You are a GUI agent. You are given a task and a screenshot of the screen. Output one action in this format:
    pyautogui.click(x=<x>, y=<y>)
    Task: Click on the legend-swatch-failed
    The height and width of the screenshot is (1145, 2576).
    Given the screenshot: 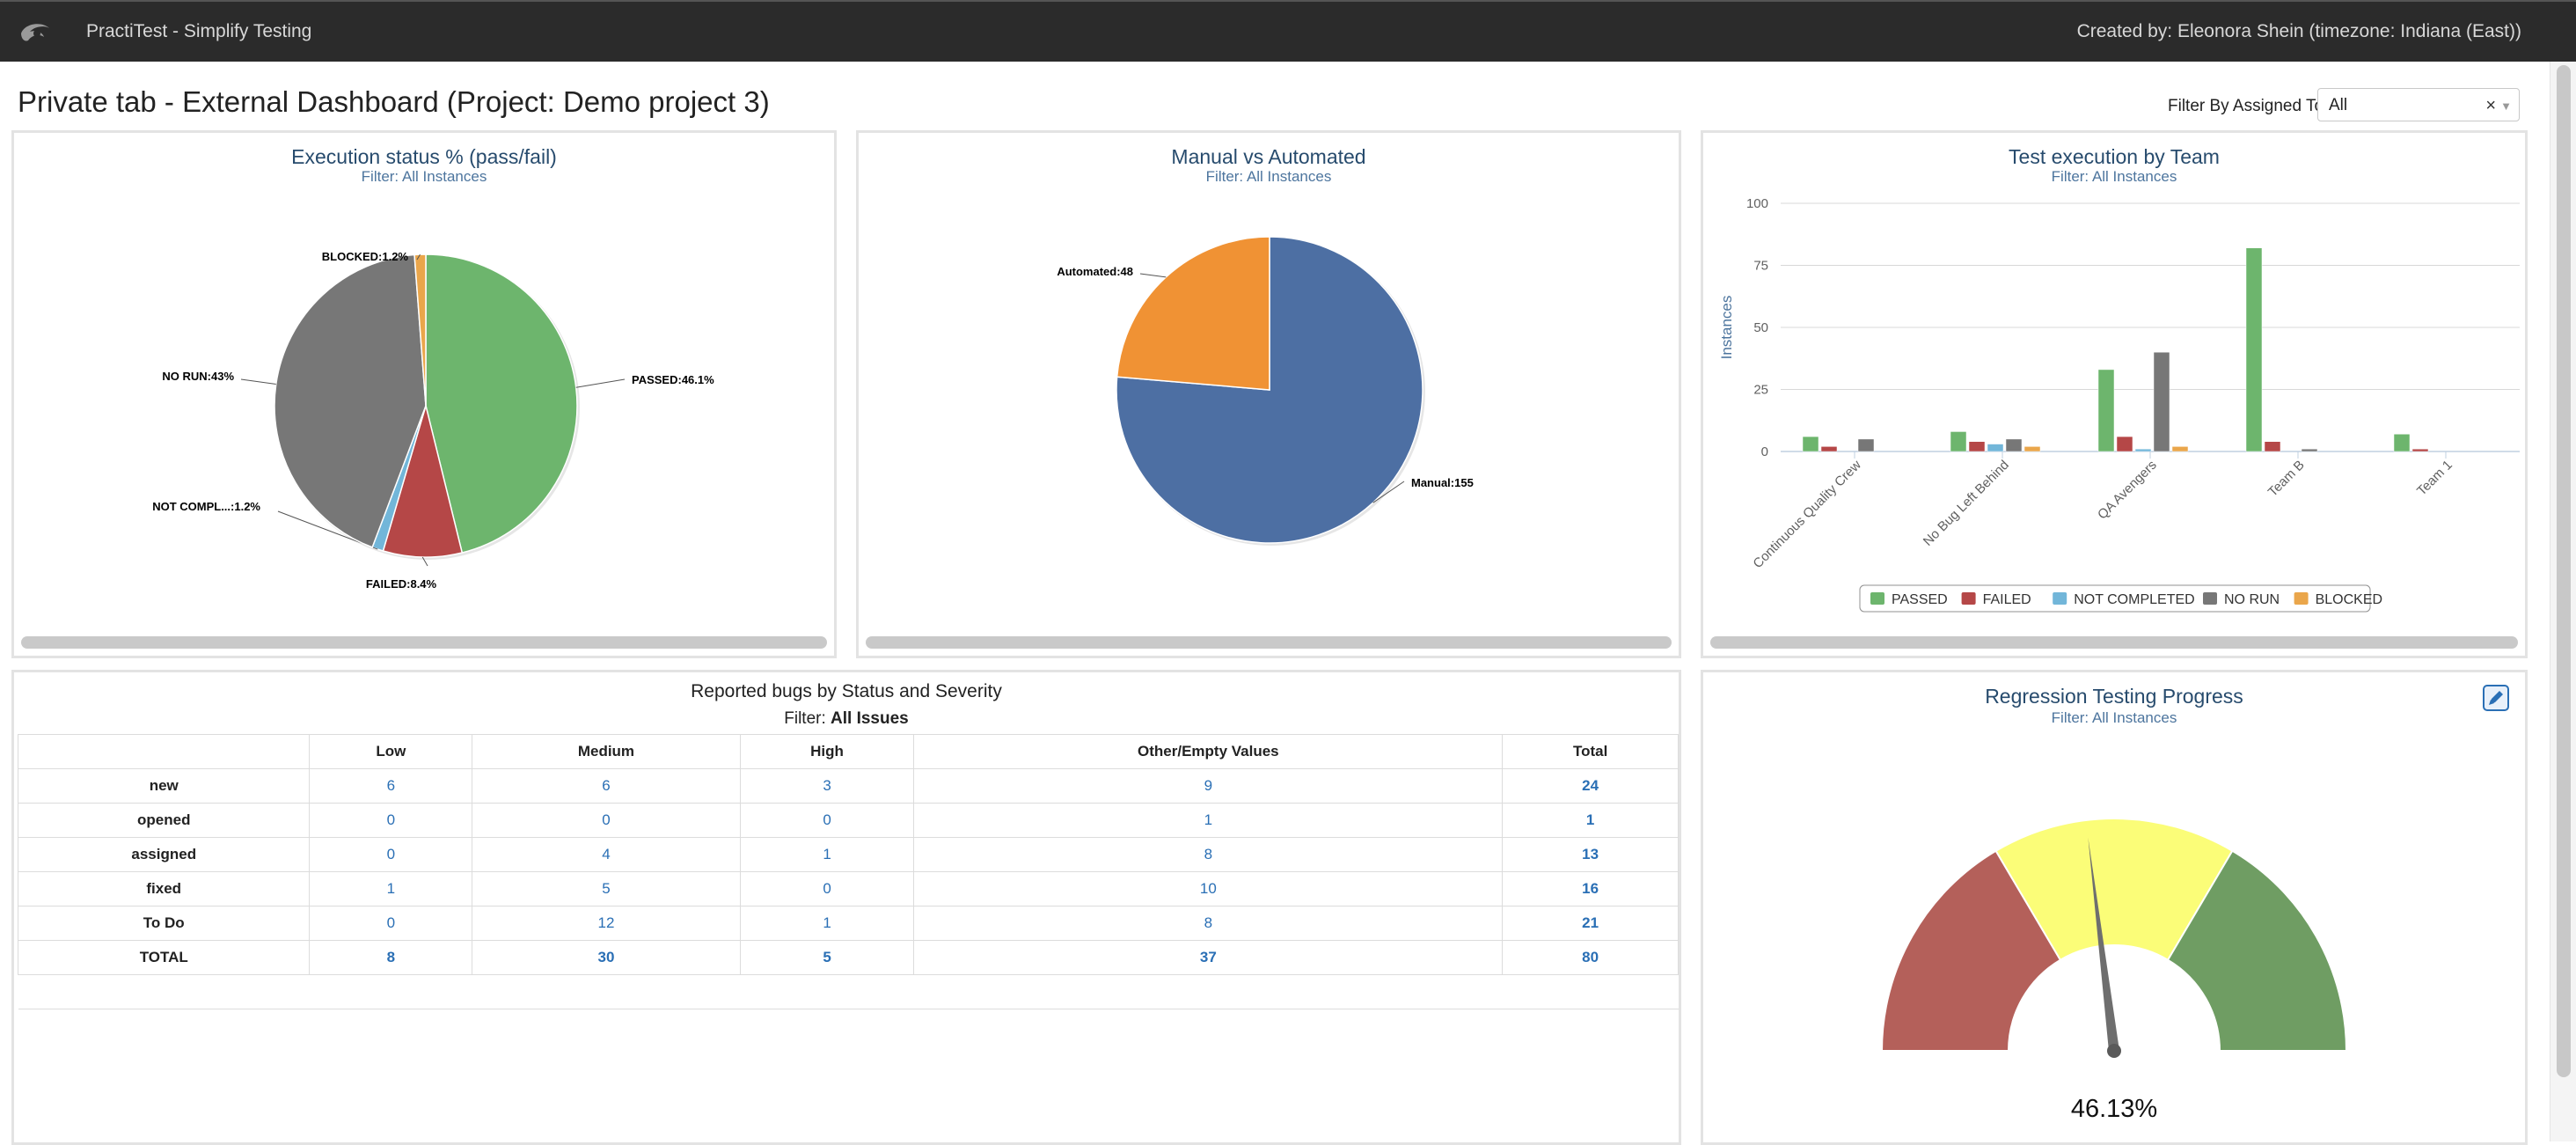 What is the action you would take?
    pyautogui.click(x=1968, y=598)
    